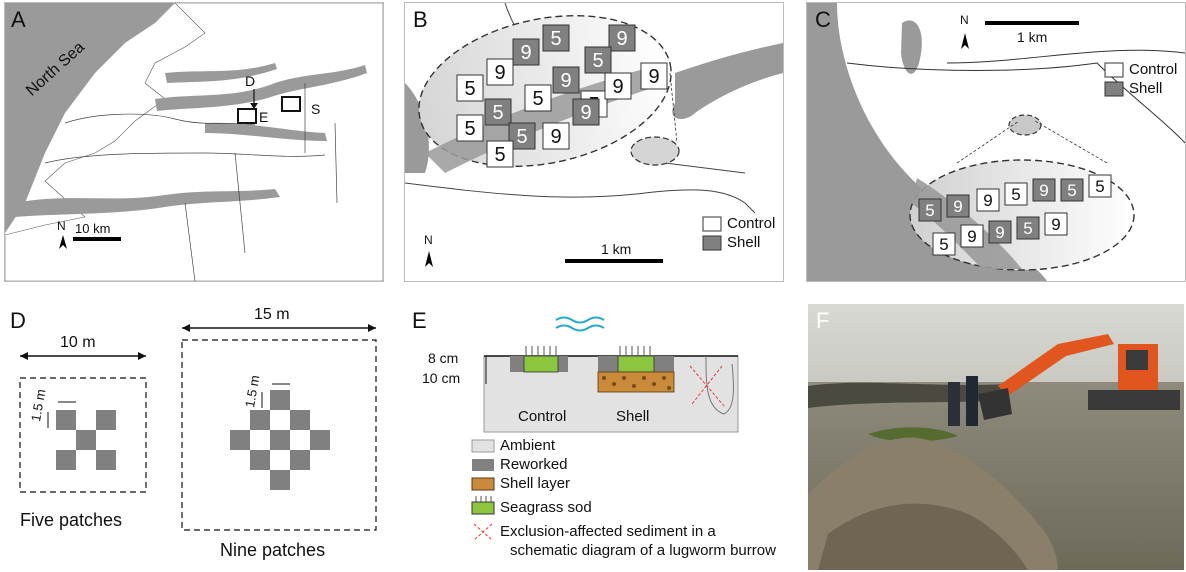  I want to click on island-c, so click(911, 47).